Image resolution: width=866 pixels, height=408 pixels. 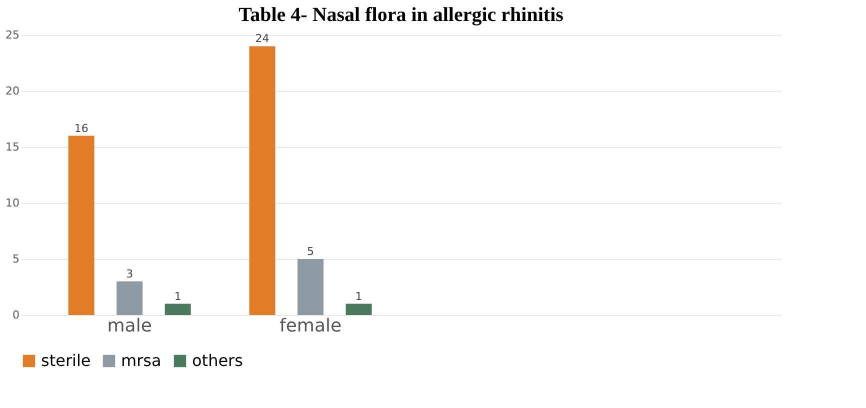 What do you see at coordinates (310, 326) in the screenshot?
I see `x-tick-label: female` at bounding box center [310, 326].